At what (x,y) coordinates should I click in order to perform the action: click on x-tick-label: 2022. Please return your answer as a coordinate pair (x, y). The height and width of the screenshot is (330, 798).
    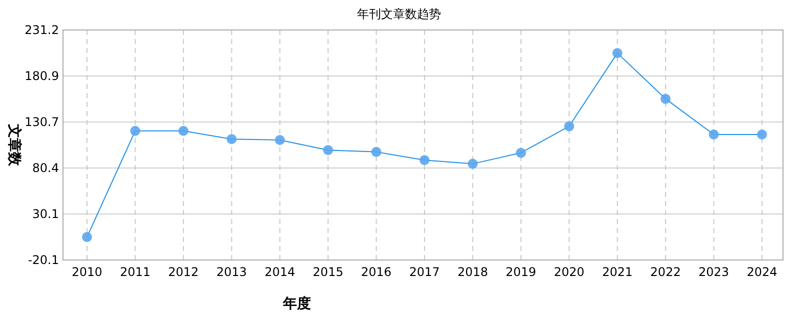
    Looking at the image, I should click on (665, 272).